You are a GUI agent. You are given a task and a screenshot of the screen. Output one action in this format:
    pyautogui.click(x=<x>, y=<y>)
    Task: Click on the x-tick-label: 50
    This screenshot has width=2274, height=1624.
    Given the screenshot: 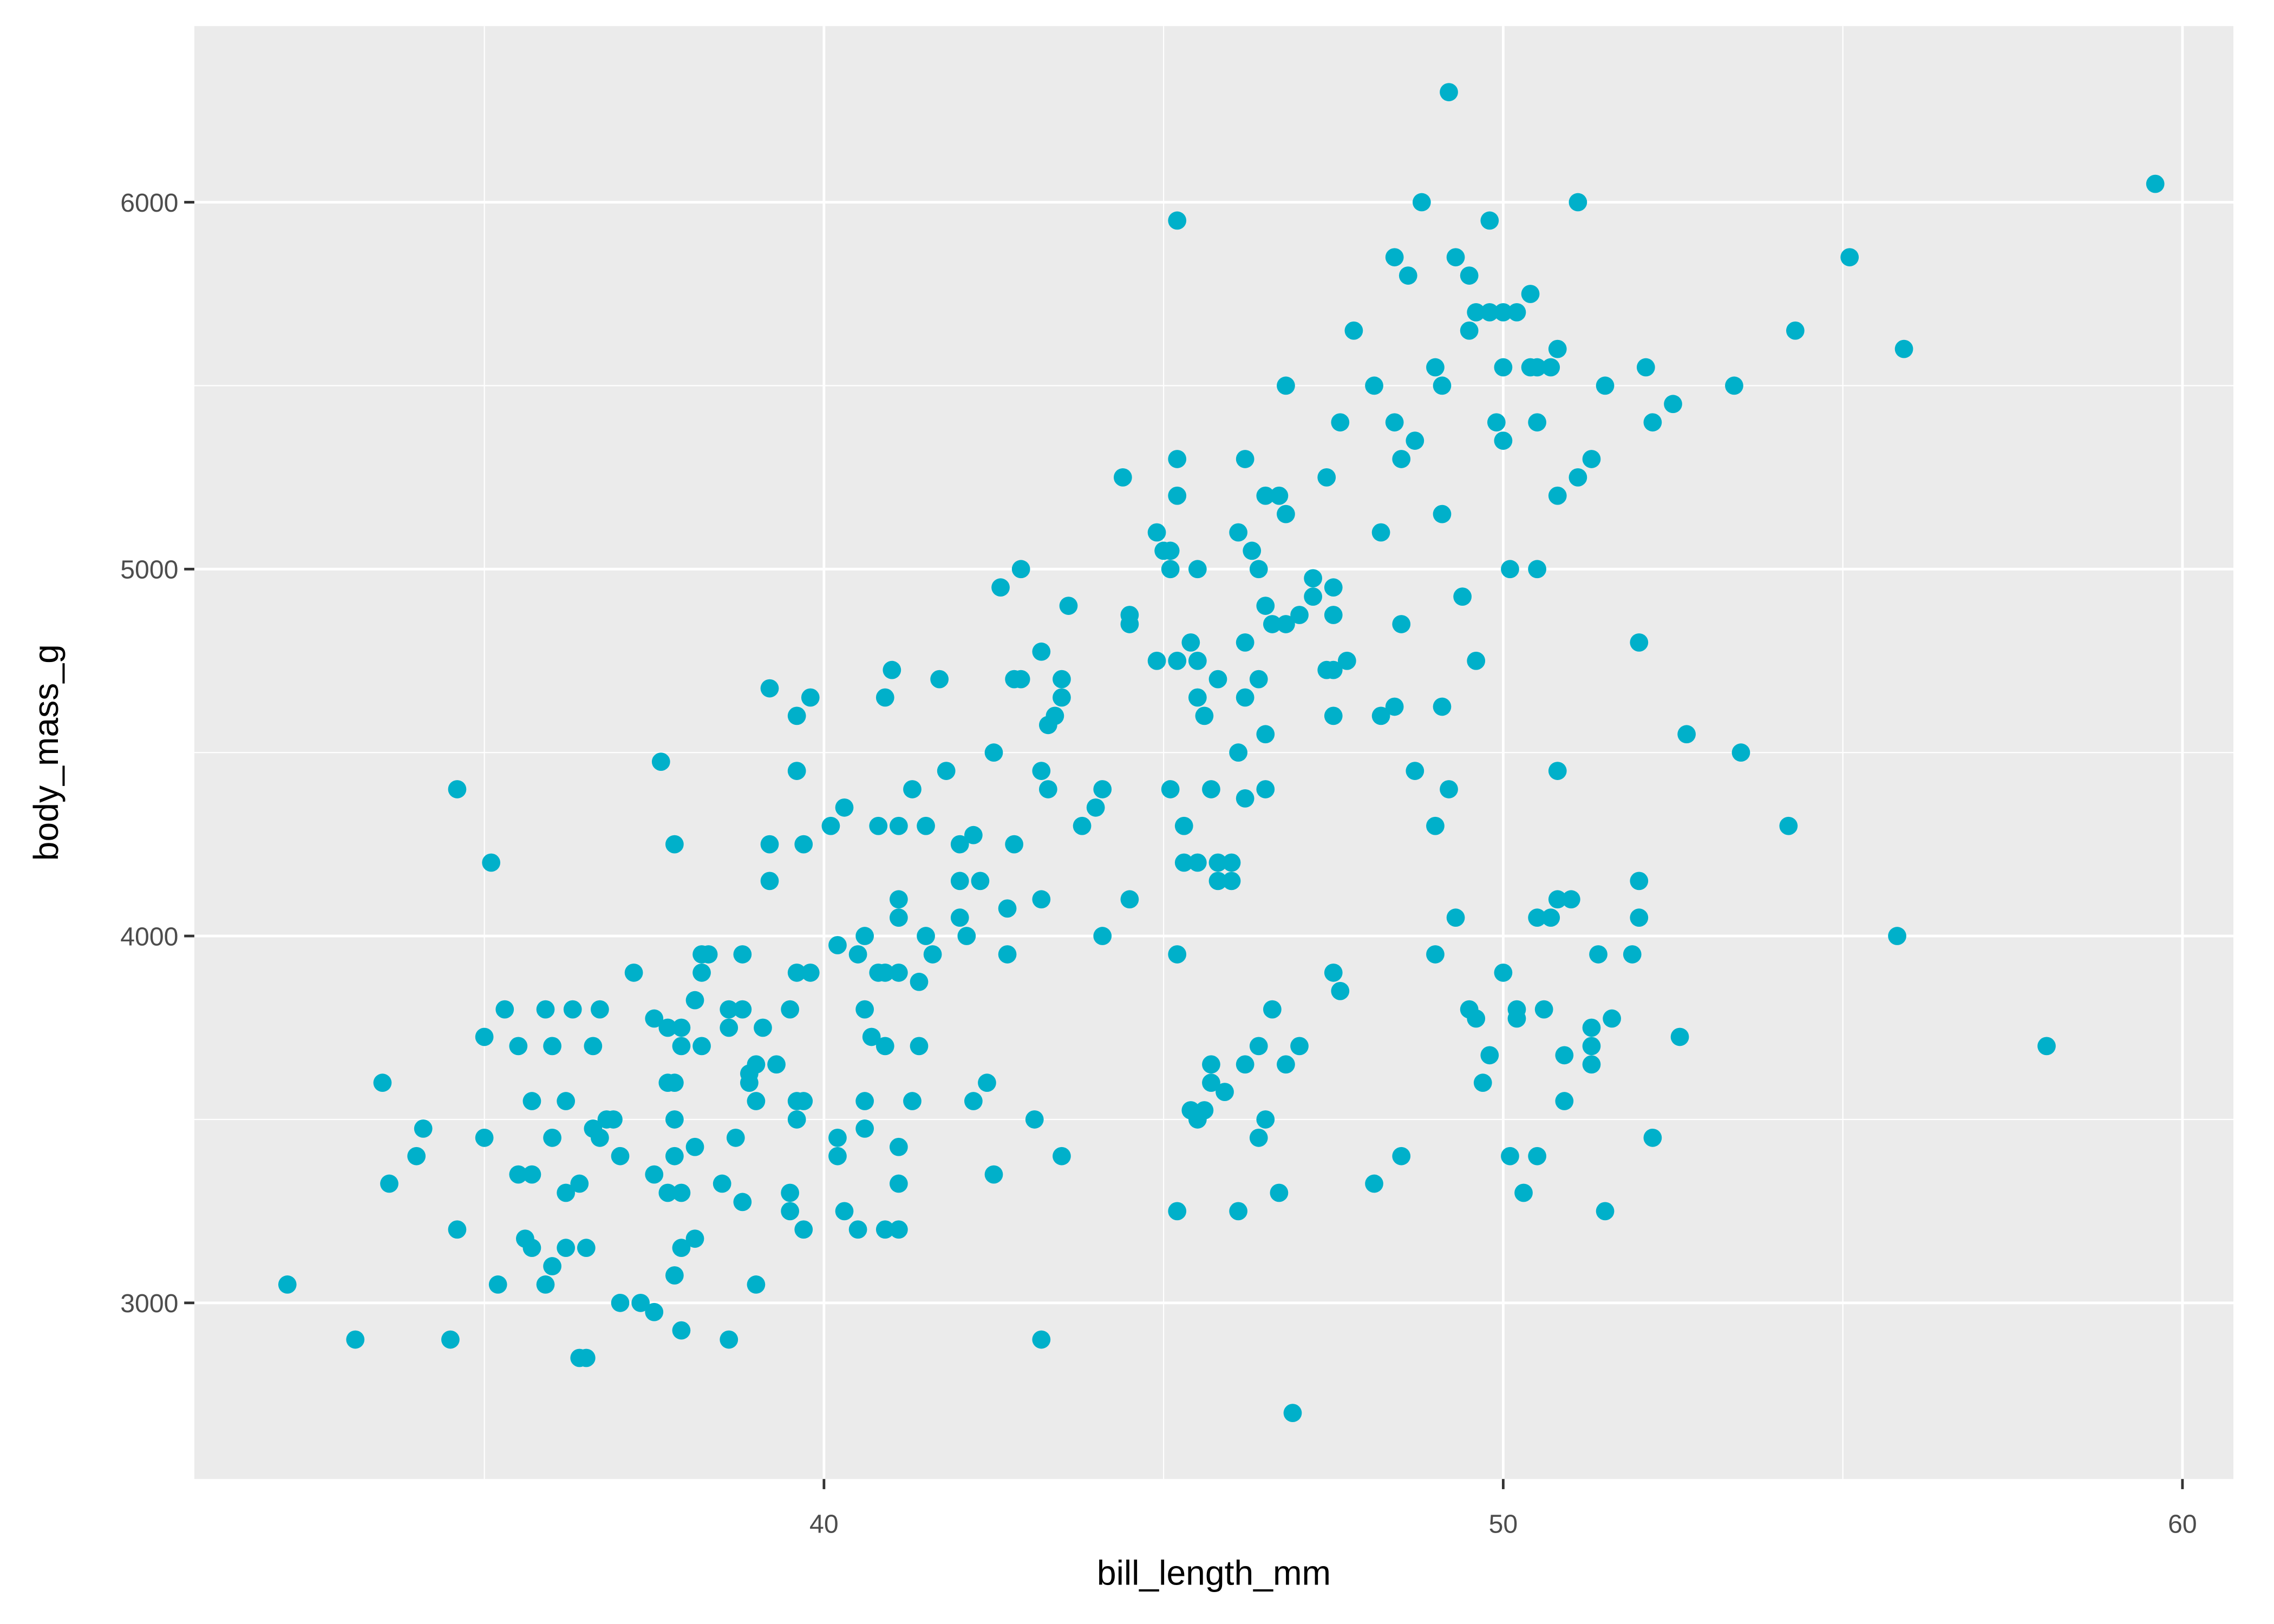 What is the action you would take?
    pyautogui.click(x=1503, y=1523)
    